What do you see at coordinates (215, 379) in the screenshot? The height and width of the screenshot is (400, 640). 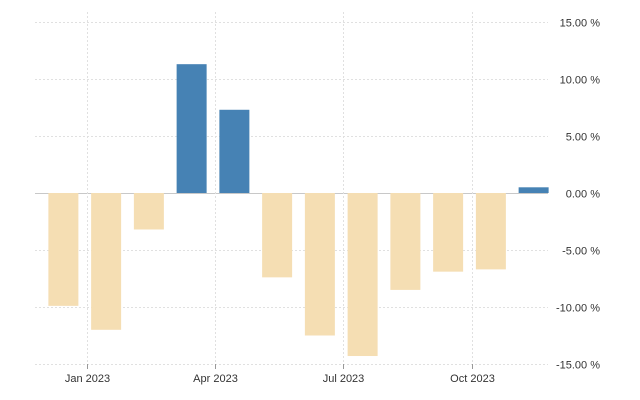 I see `x-tick-label: Apr 2023` at bounding box center [215, 379].